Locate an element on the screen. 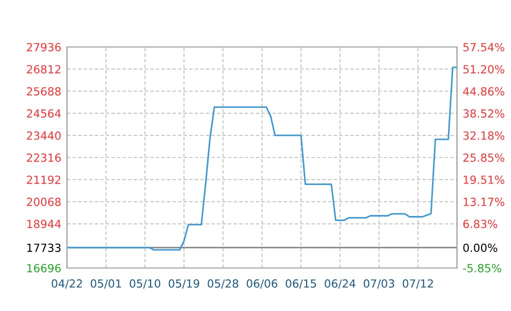 The width and height of the screenshot is (511, 311). y2-tick-label: -5.85% is located at coordinates (482, 268).